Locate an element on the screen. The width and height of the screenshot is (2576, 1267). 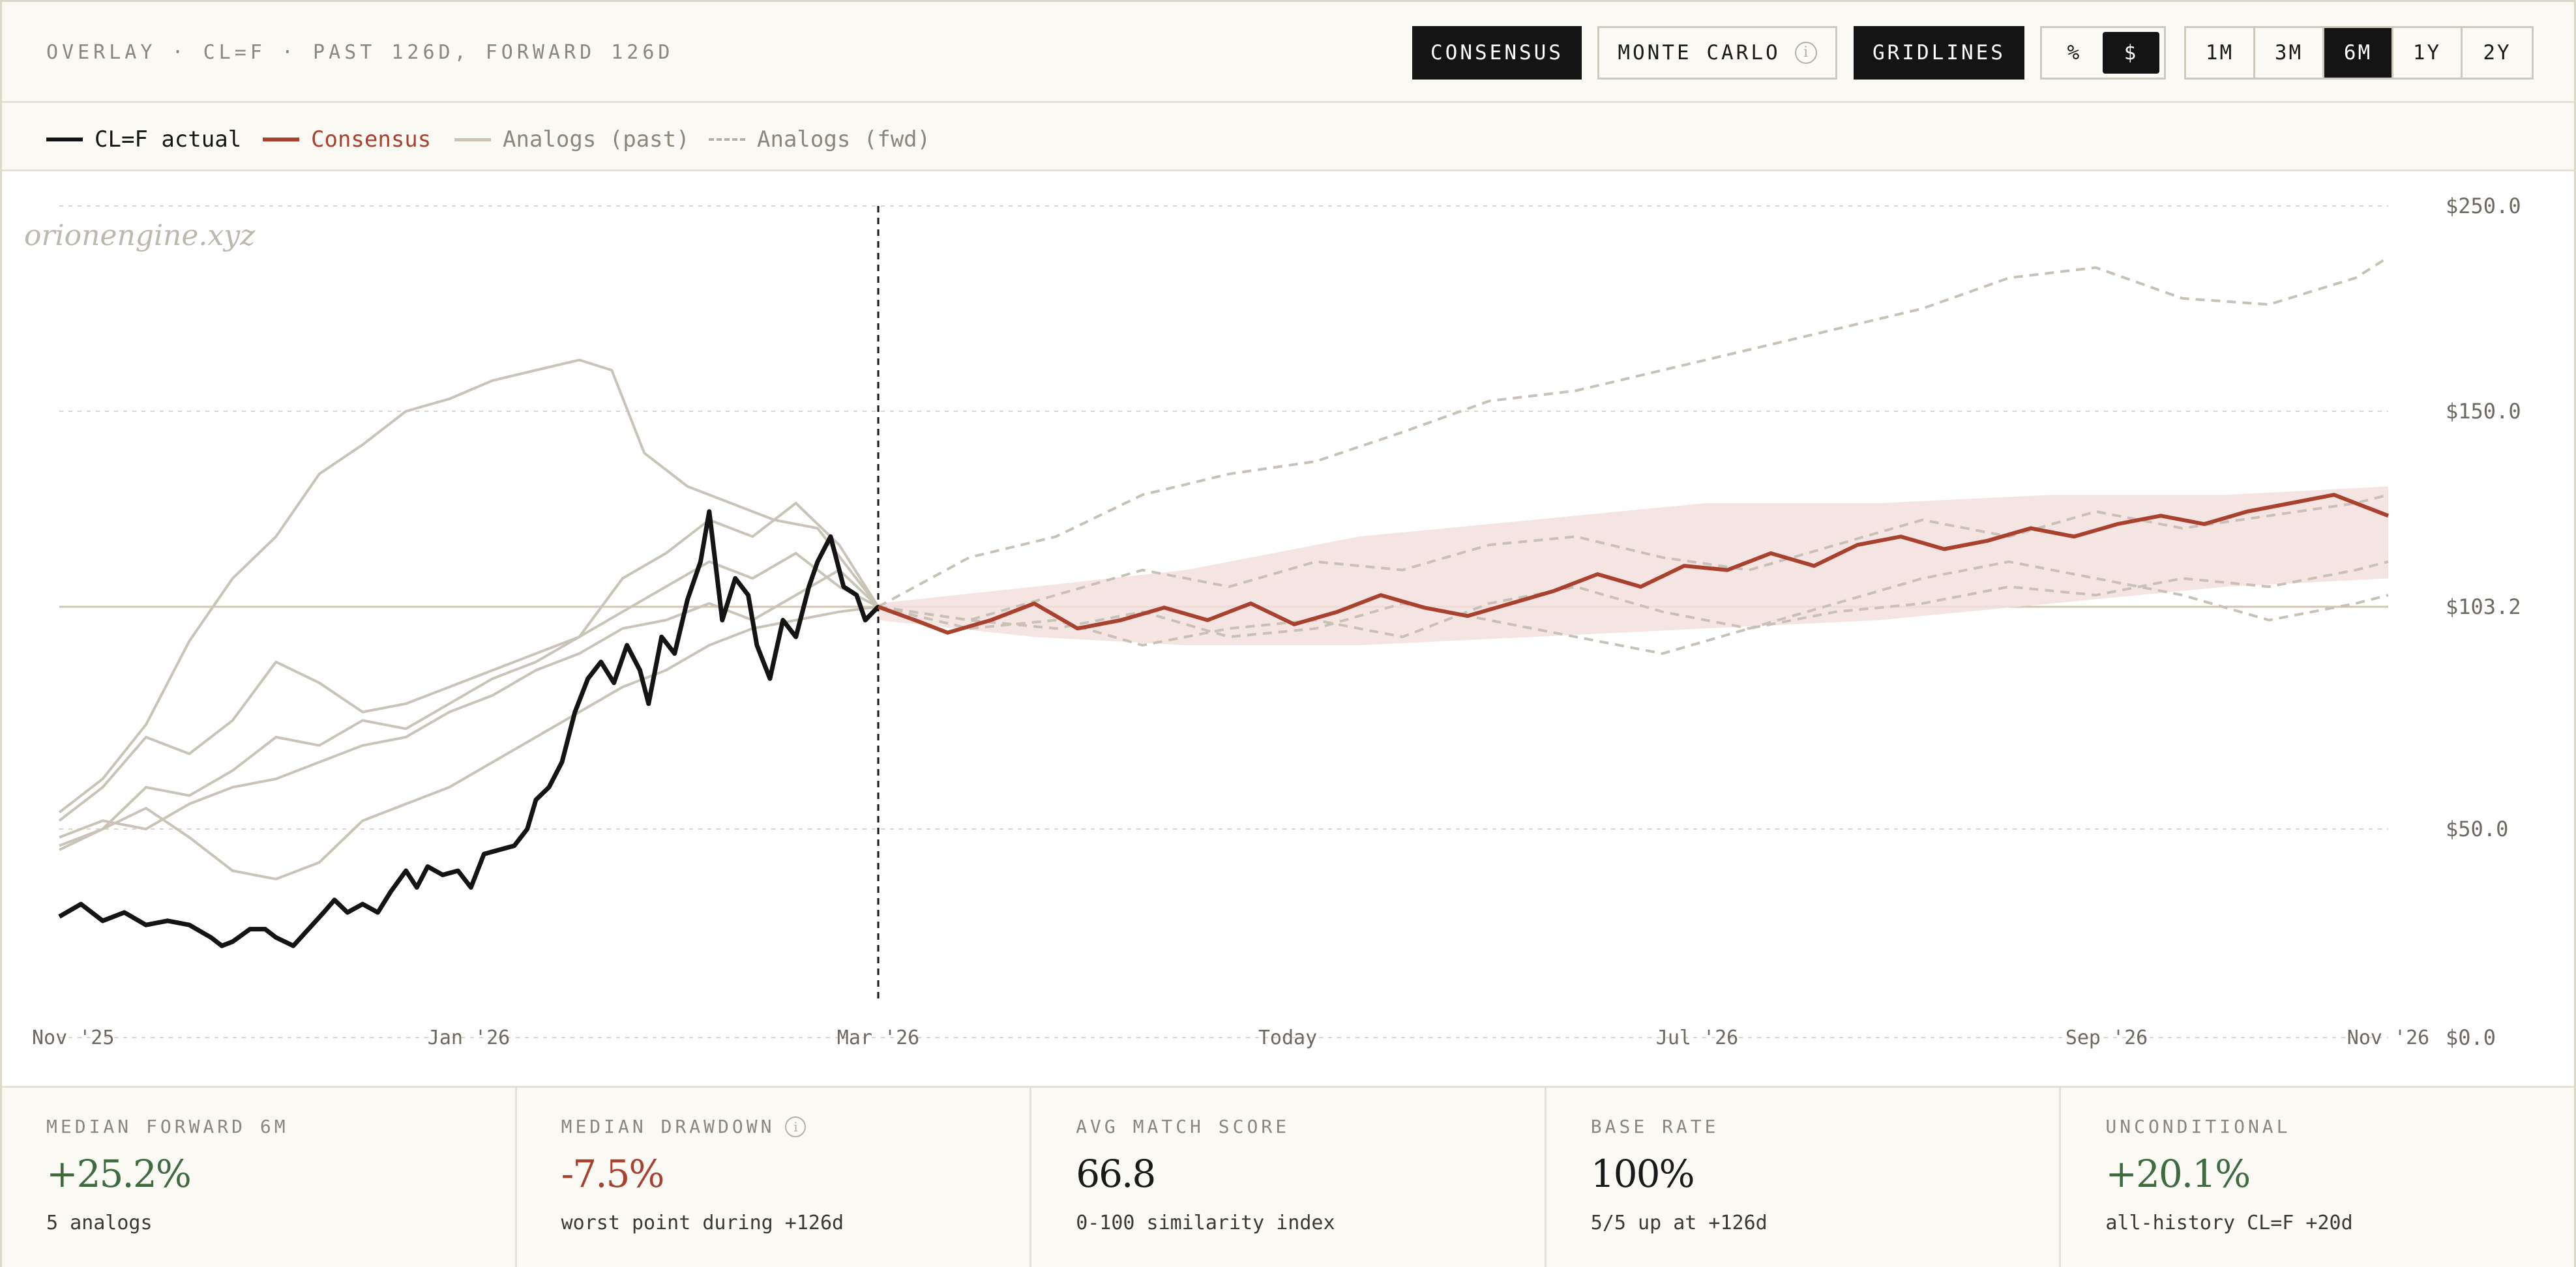
stat-label: MEDIAN DRAWDOWN i is located at coordinates (795, 1127).